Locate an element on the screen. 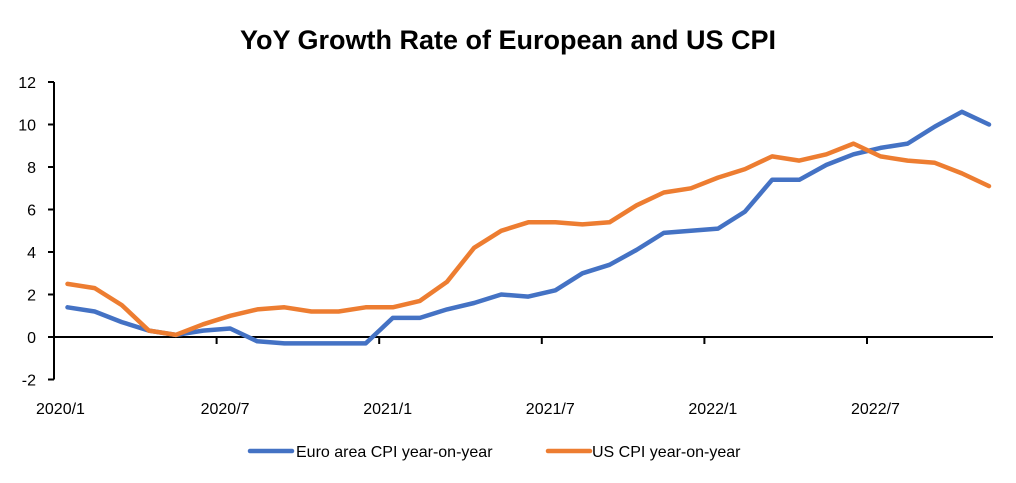 This screenshot has height=483, width=1016. x-tick-label: 2022/1 is located at coordinates (712, 409).